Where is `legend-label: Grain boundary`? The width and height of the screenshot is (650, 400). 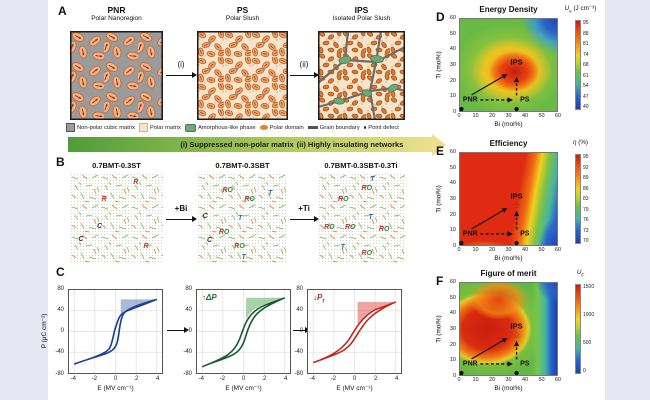
legend-label: Grain boundary is located at coordinates (339, 127).